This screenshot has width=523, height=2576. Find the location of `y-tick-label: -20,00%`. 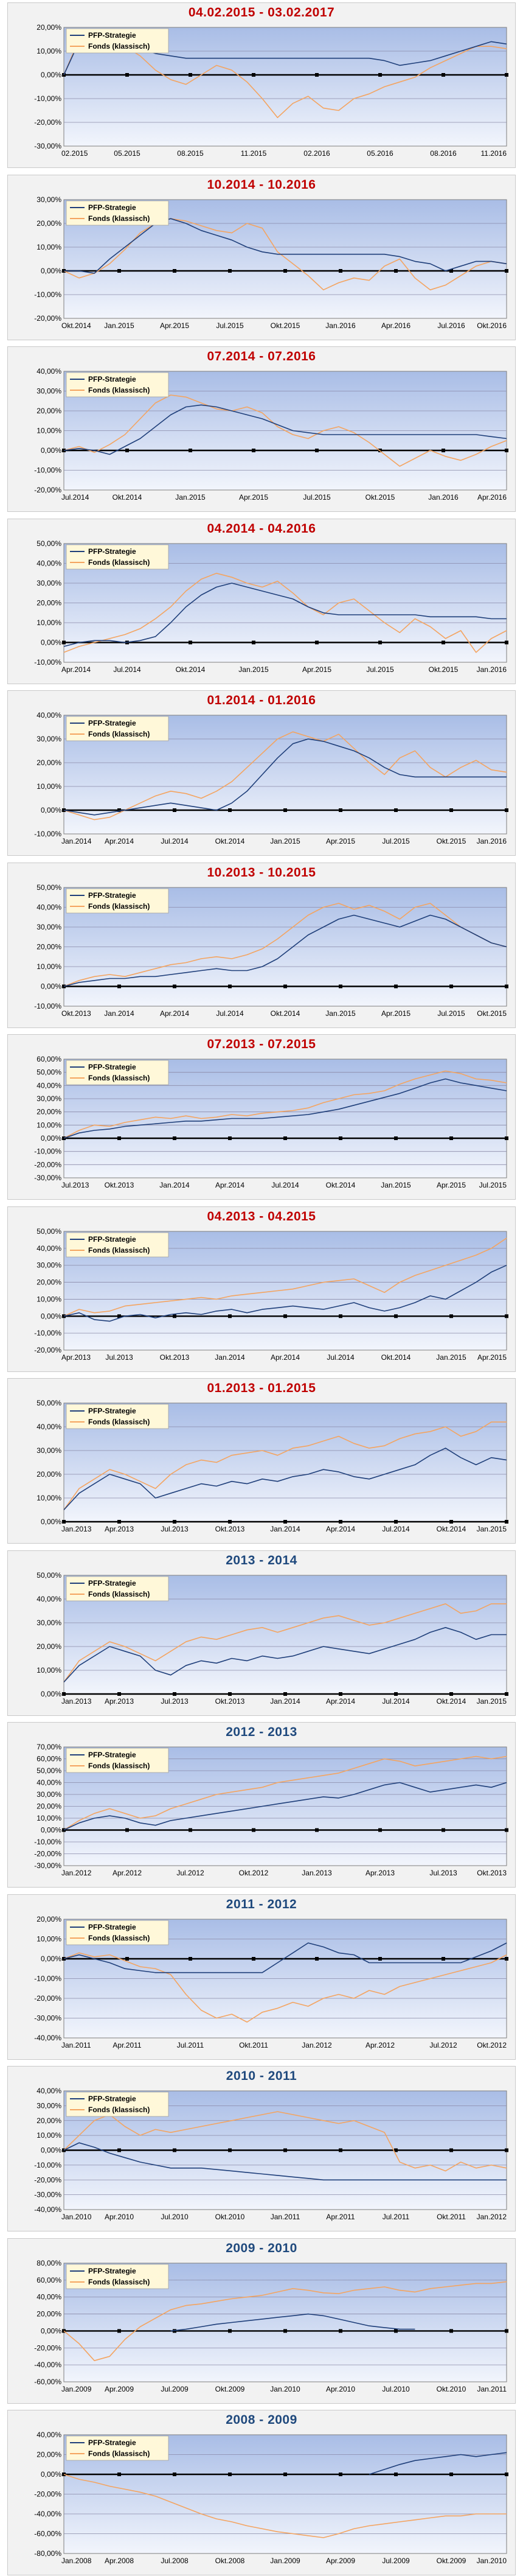

y-tick-label: -20,00% is located at coordinates (47, 1164).